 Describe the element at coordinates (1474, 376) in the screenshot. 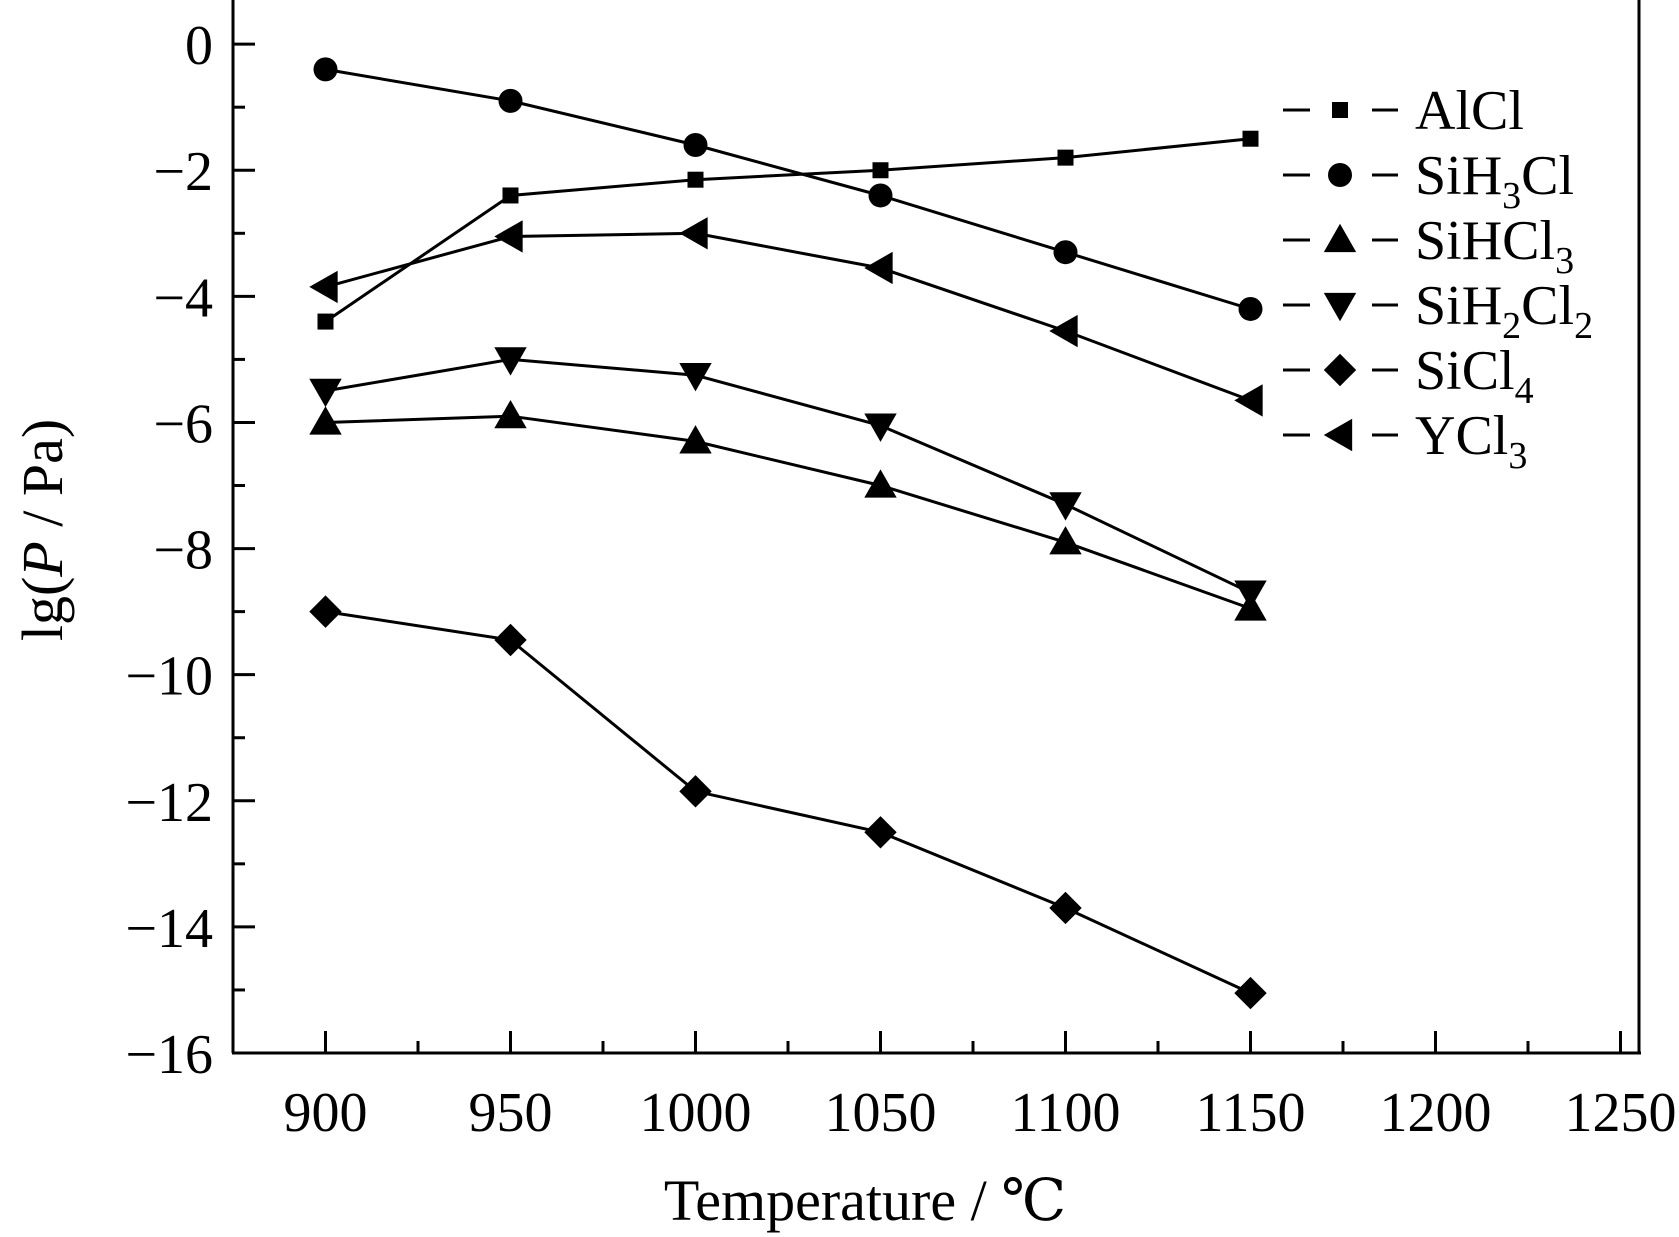

I see `legend-label: SiCl4​` at that location.